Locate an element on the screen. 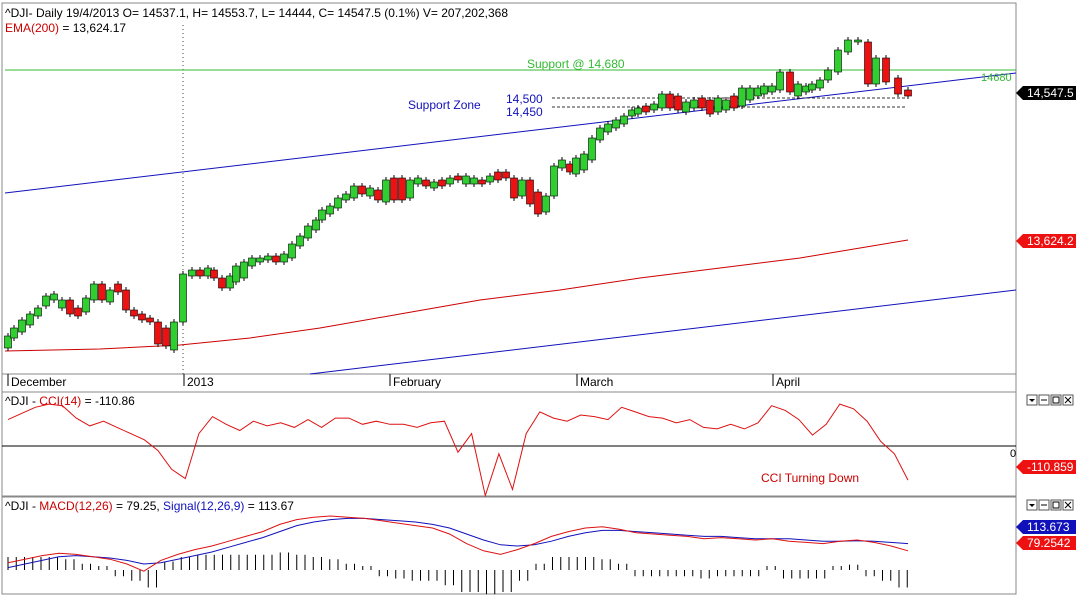 The image size is (1078, 595). ema-legend-value: = 13,624.17 is located at coordinates (92, 28).